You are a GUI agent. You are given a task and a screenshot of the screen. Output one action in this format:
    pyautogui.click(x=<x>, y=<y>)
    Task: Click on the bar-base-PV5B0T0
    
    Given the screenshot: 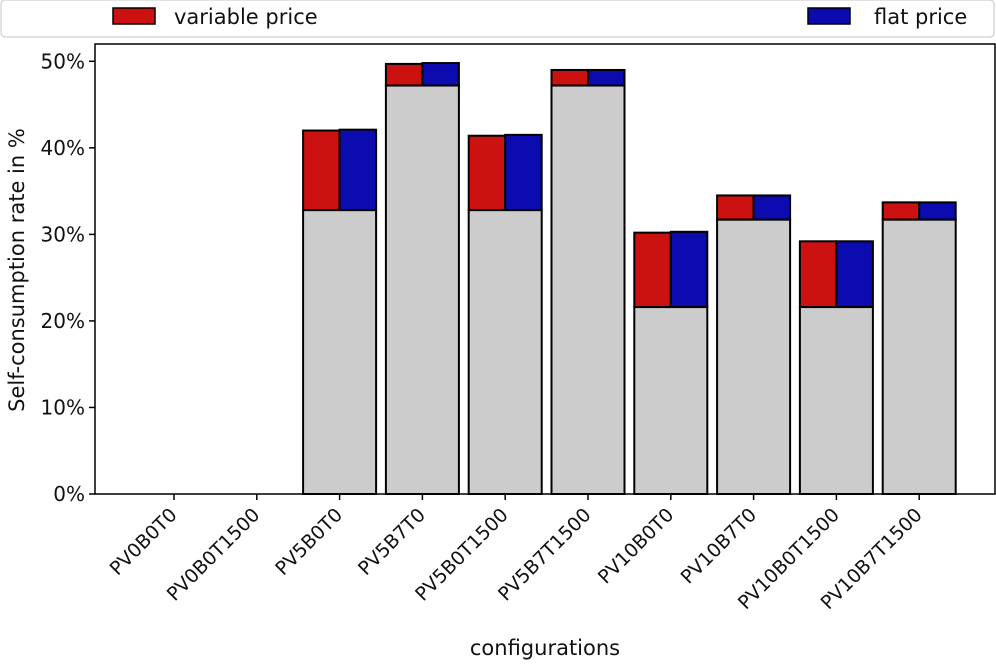 What is the action you would take?
    pyautogui.click(x=340, y=352)
    